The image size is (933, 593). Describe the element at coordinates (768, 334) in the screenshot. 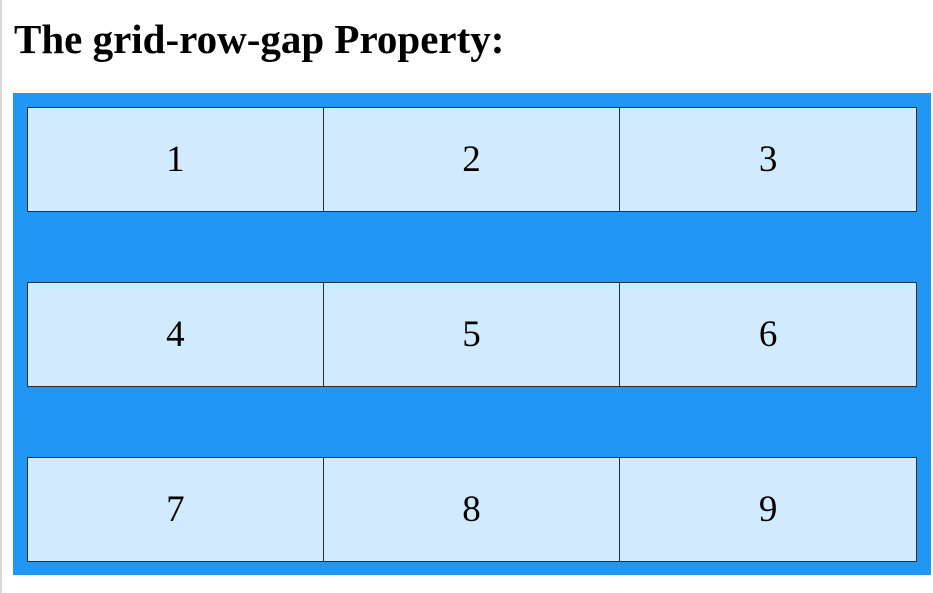

I see `grid-item-6: 6` at that location.